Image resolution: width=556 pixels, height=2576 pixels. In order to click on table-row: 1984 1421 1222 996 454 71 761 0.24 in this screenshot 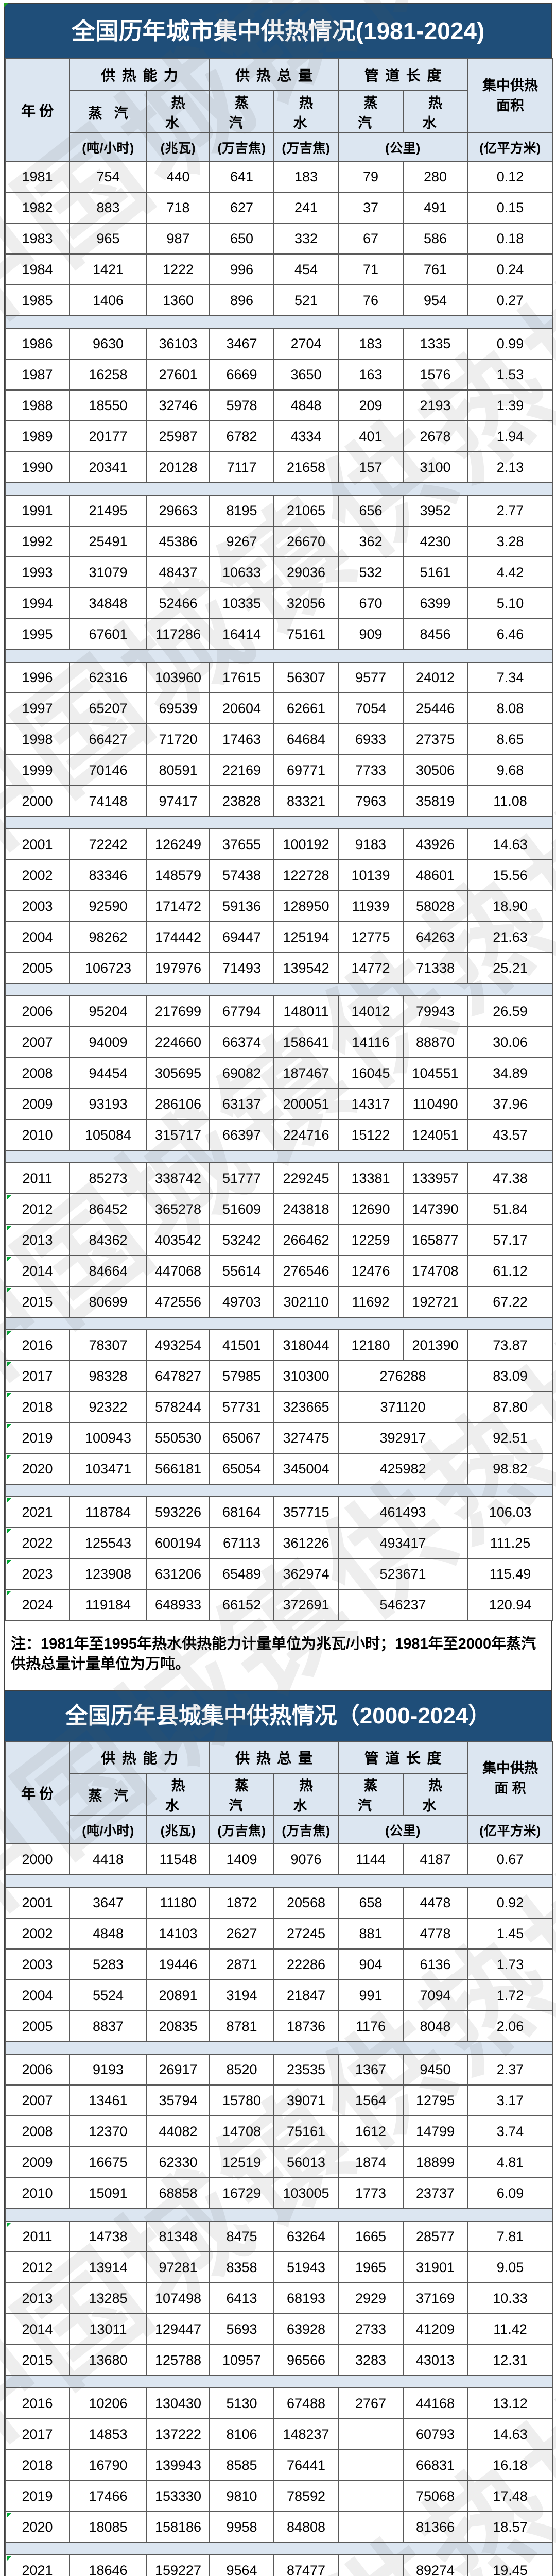, I will do `click(279, 269)`.